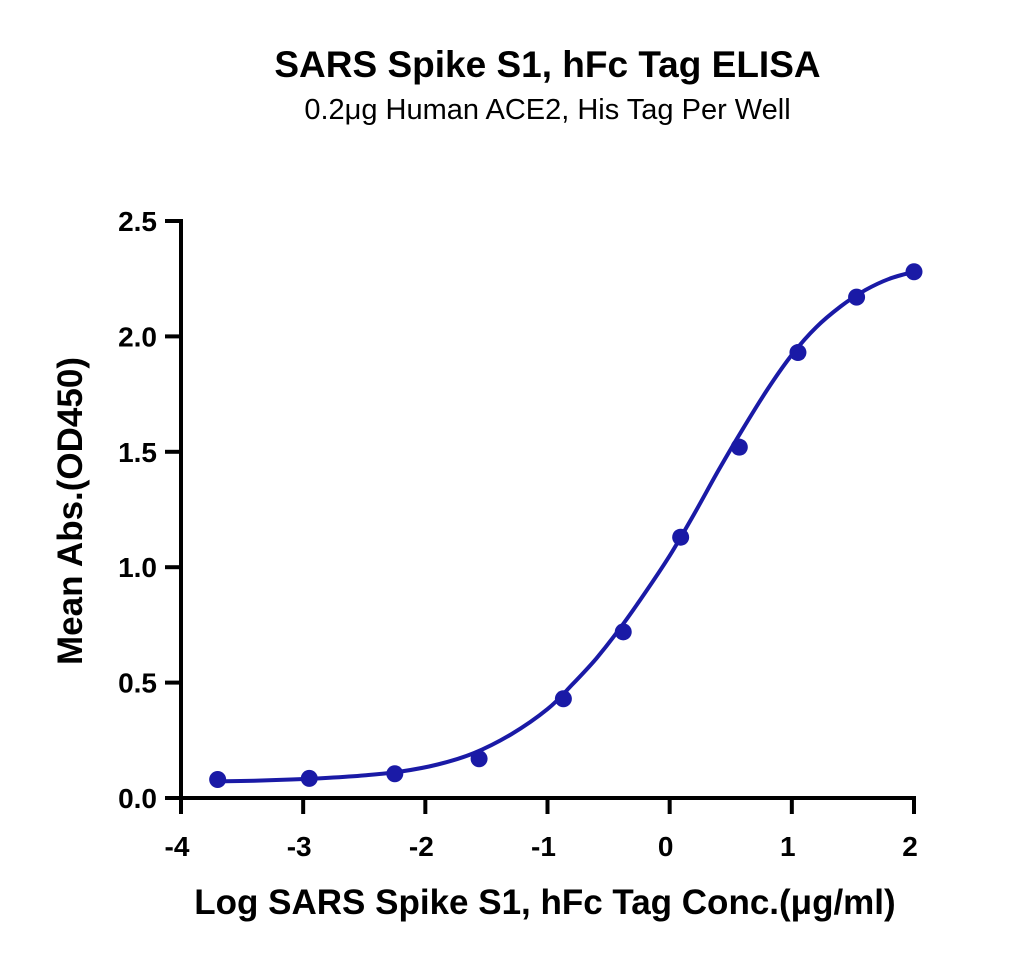  What do you see at coordinates (666, 846) in the screenshot?
I see `x-tick-label: 0` at bounding box center [666, 846].